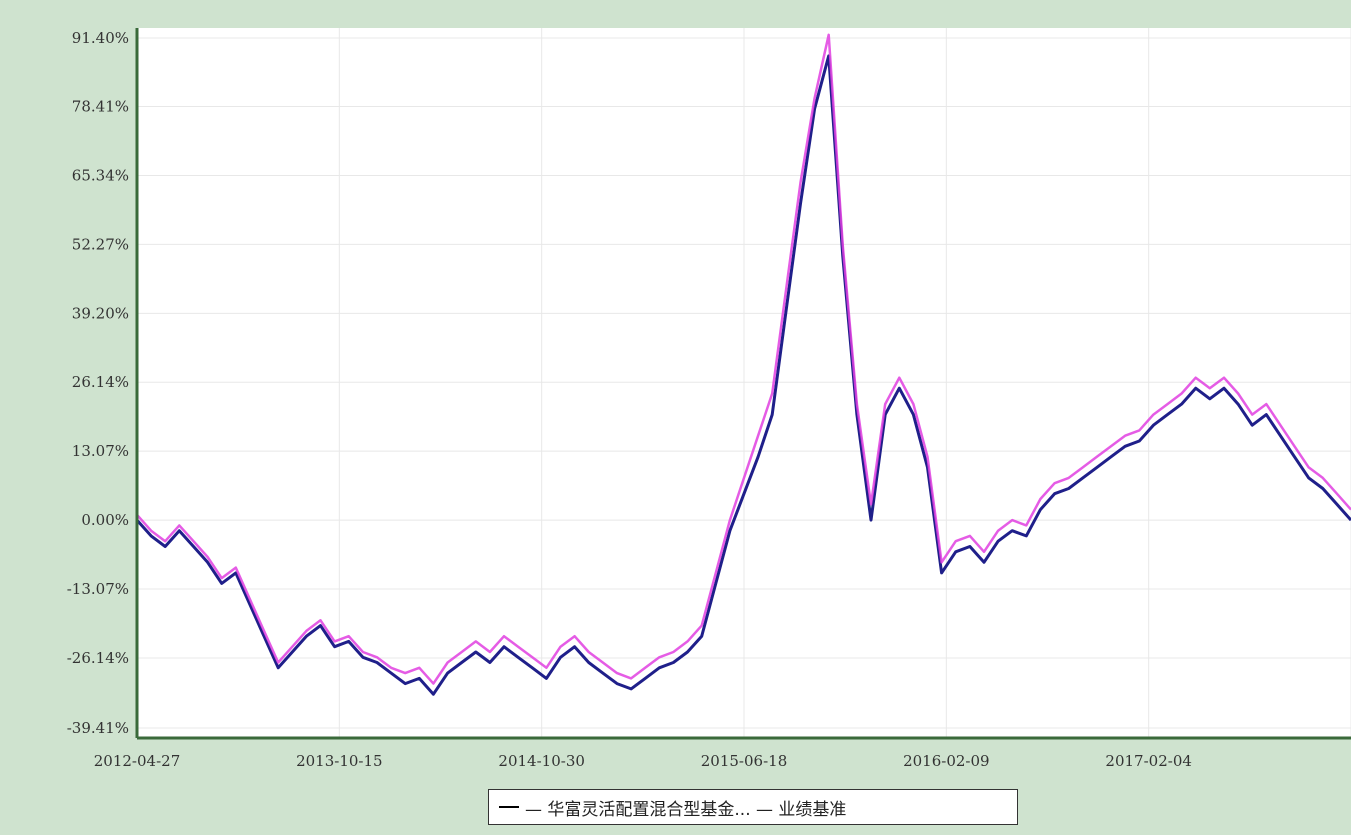 The height and width of the screenshot is (835, 1351). What do you see at coordinates (100, 451) in the screenshot?
I see `y-tick-label: 13.07%` at bounding box center [100, 451].